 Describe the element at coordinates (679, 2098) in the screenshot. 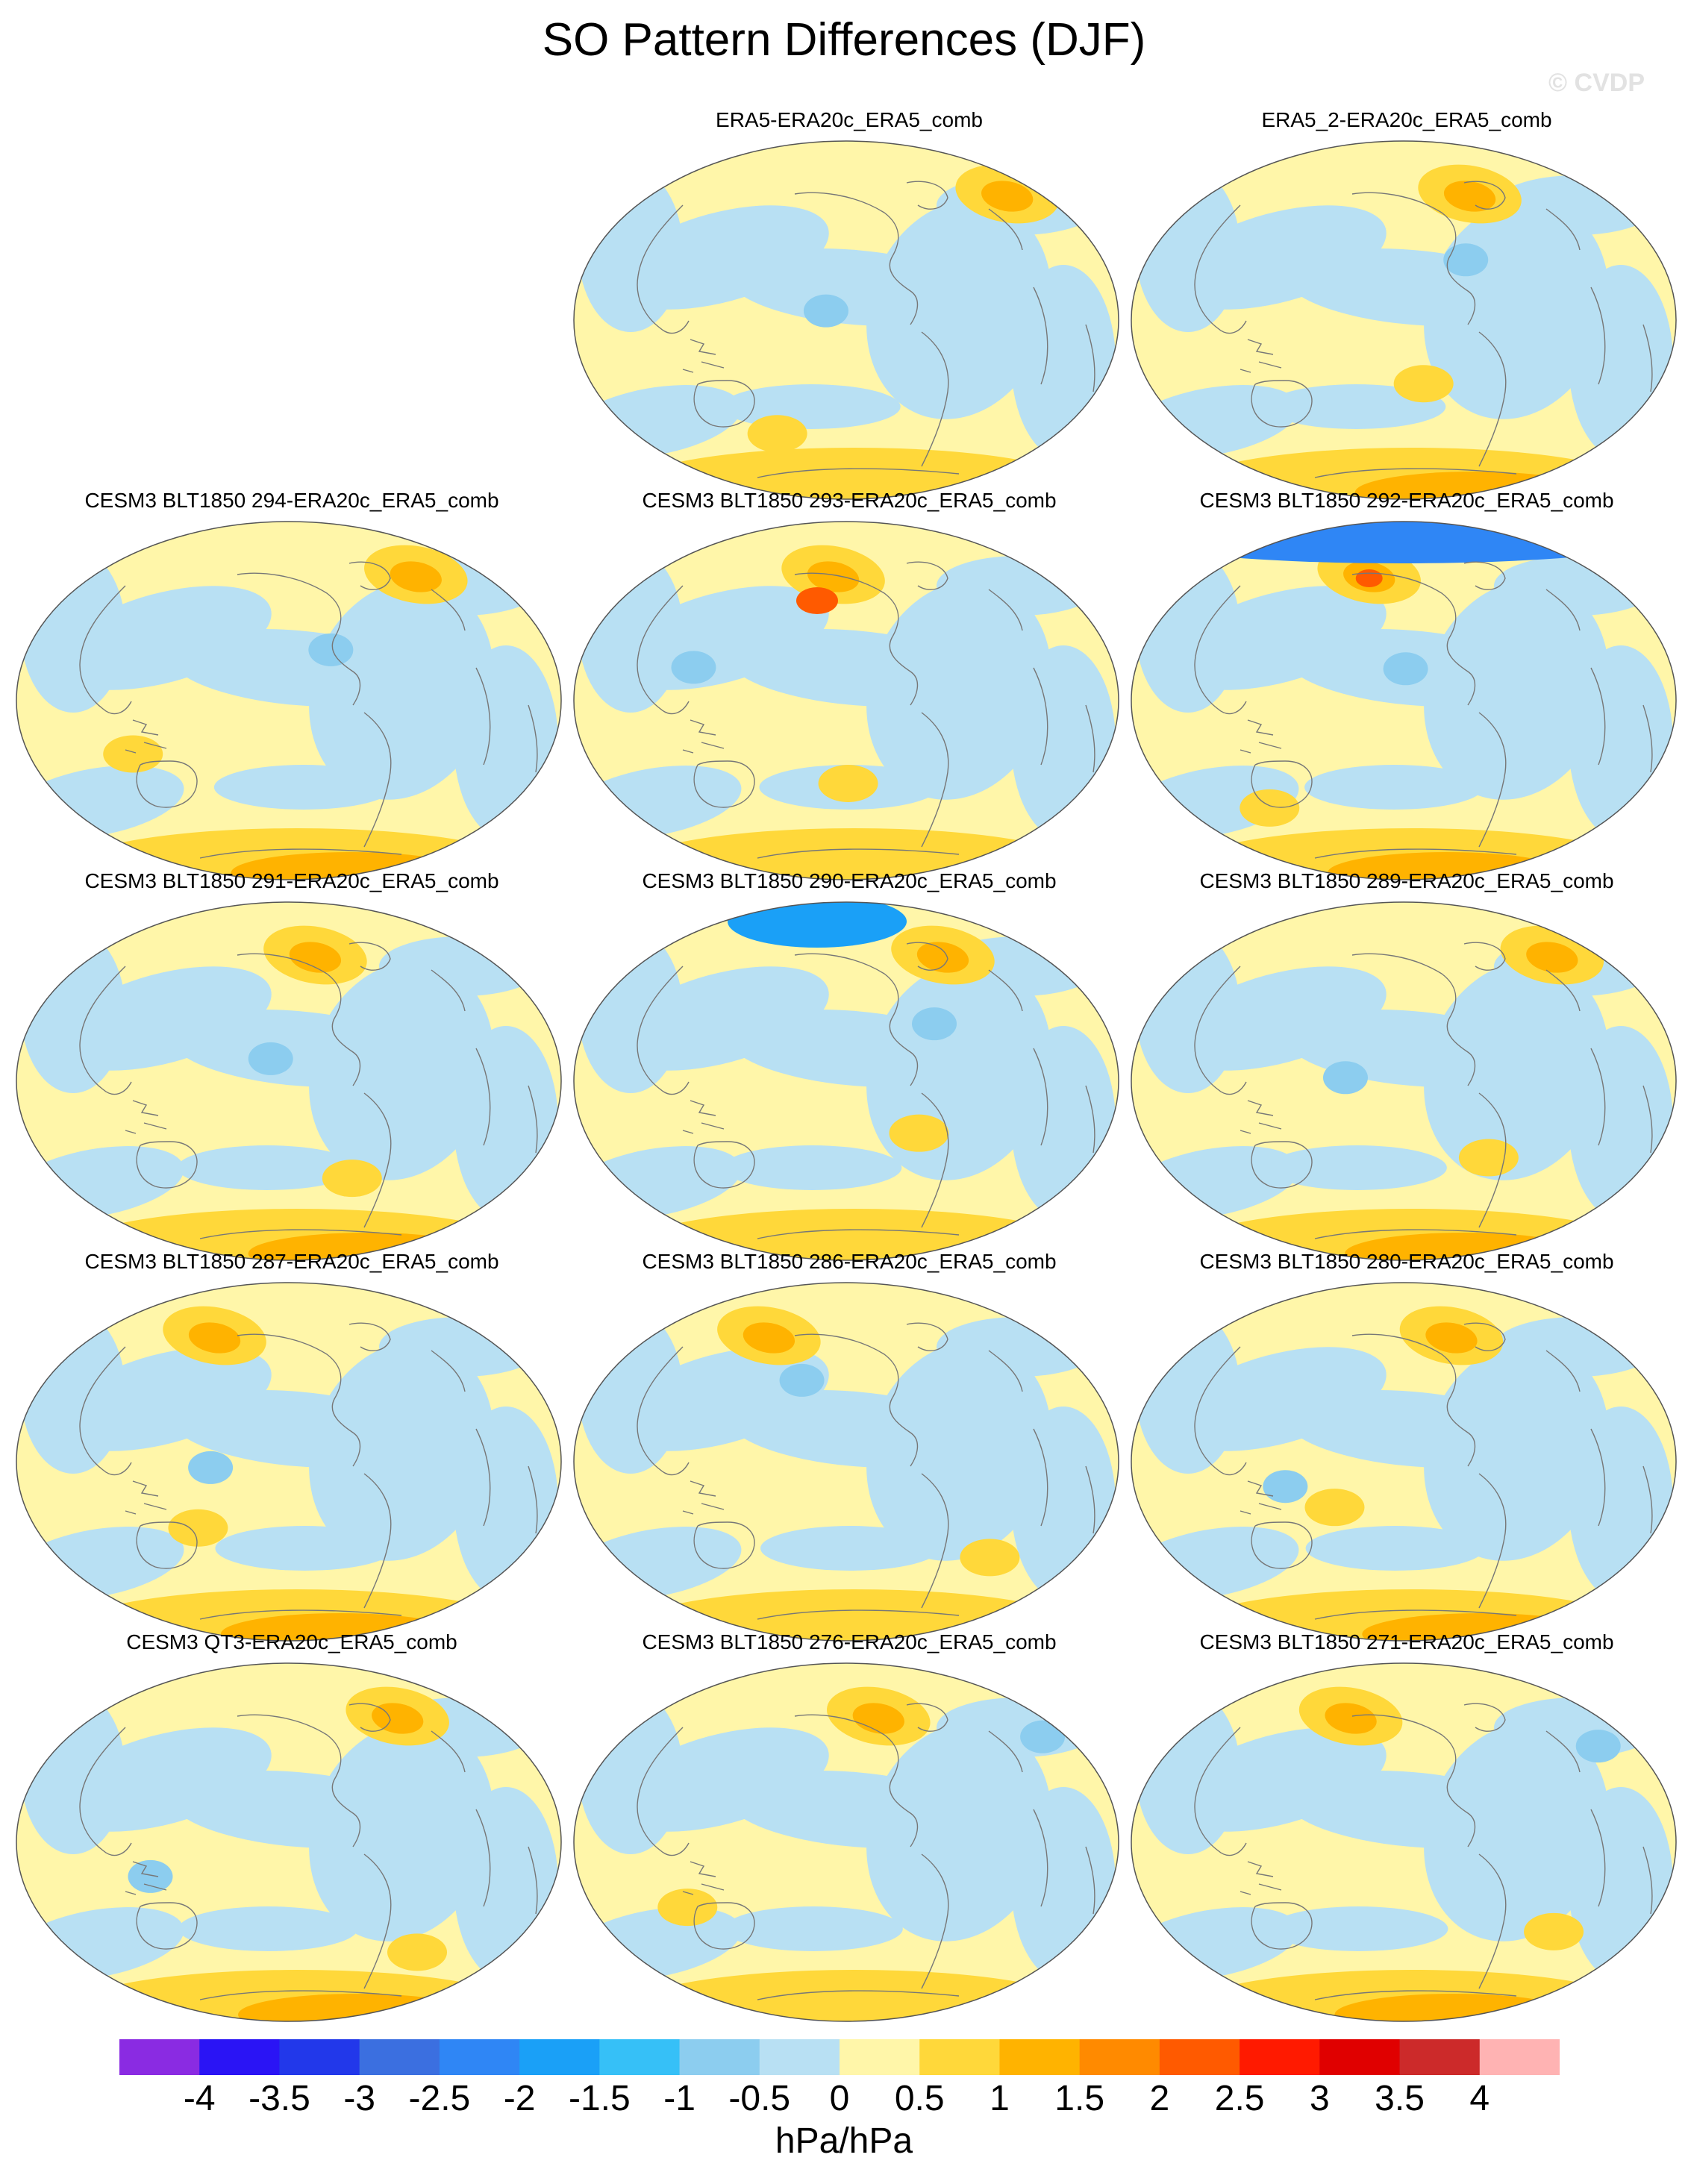

I see `colorbar-tick-label: -1` at that location.